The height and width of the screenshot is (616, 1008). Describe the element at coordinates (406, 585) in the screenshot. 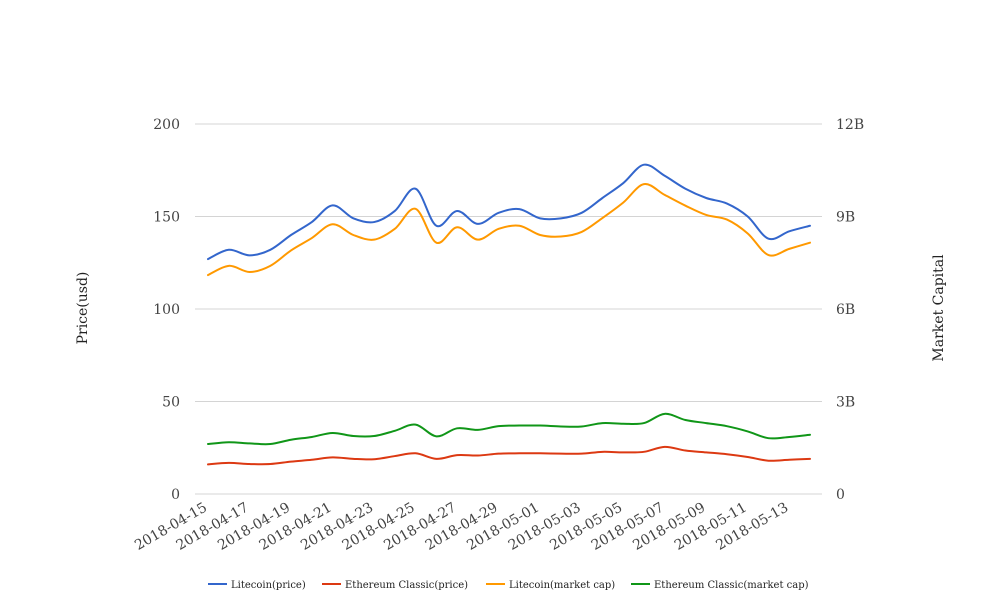

I see `legend-label-ethereum-classic-price: Ethereum Classic(price)` at that location.